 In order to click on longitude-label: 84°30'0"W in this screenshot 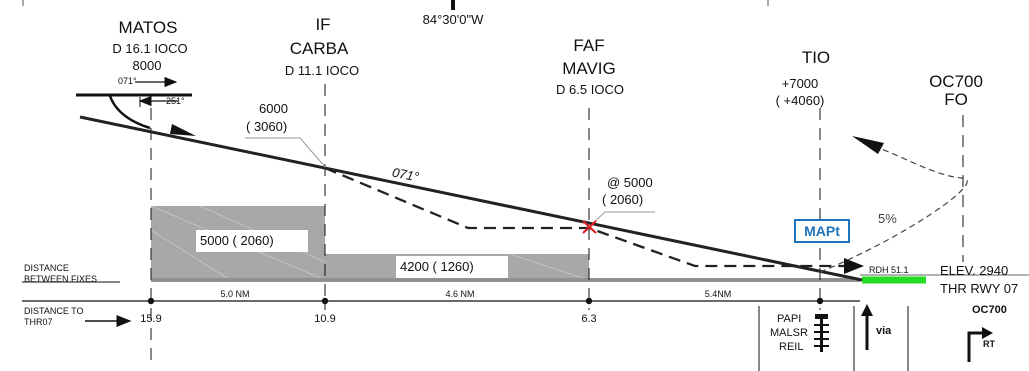, I will do `click(453, 19)`.